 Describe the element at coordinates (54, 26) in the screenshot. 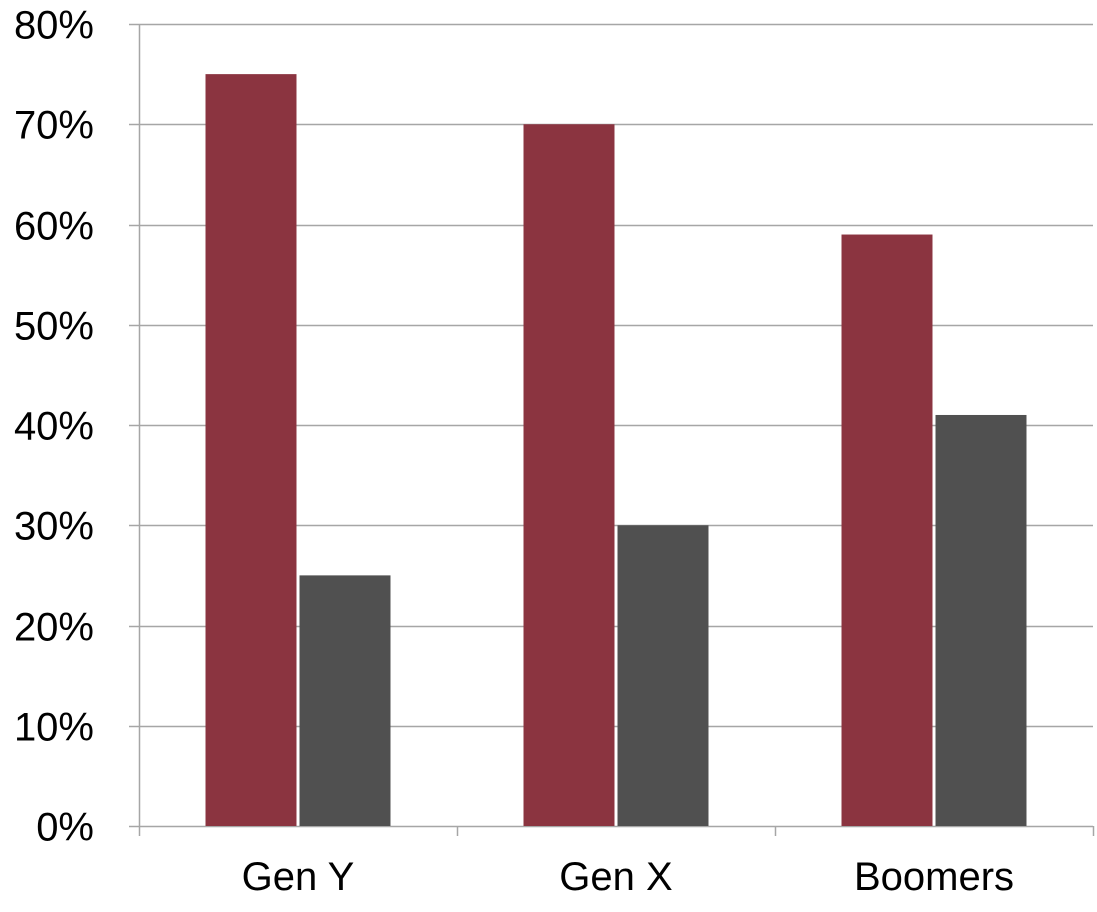

I see `y-tick-label: 80%` at that location.